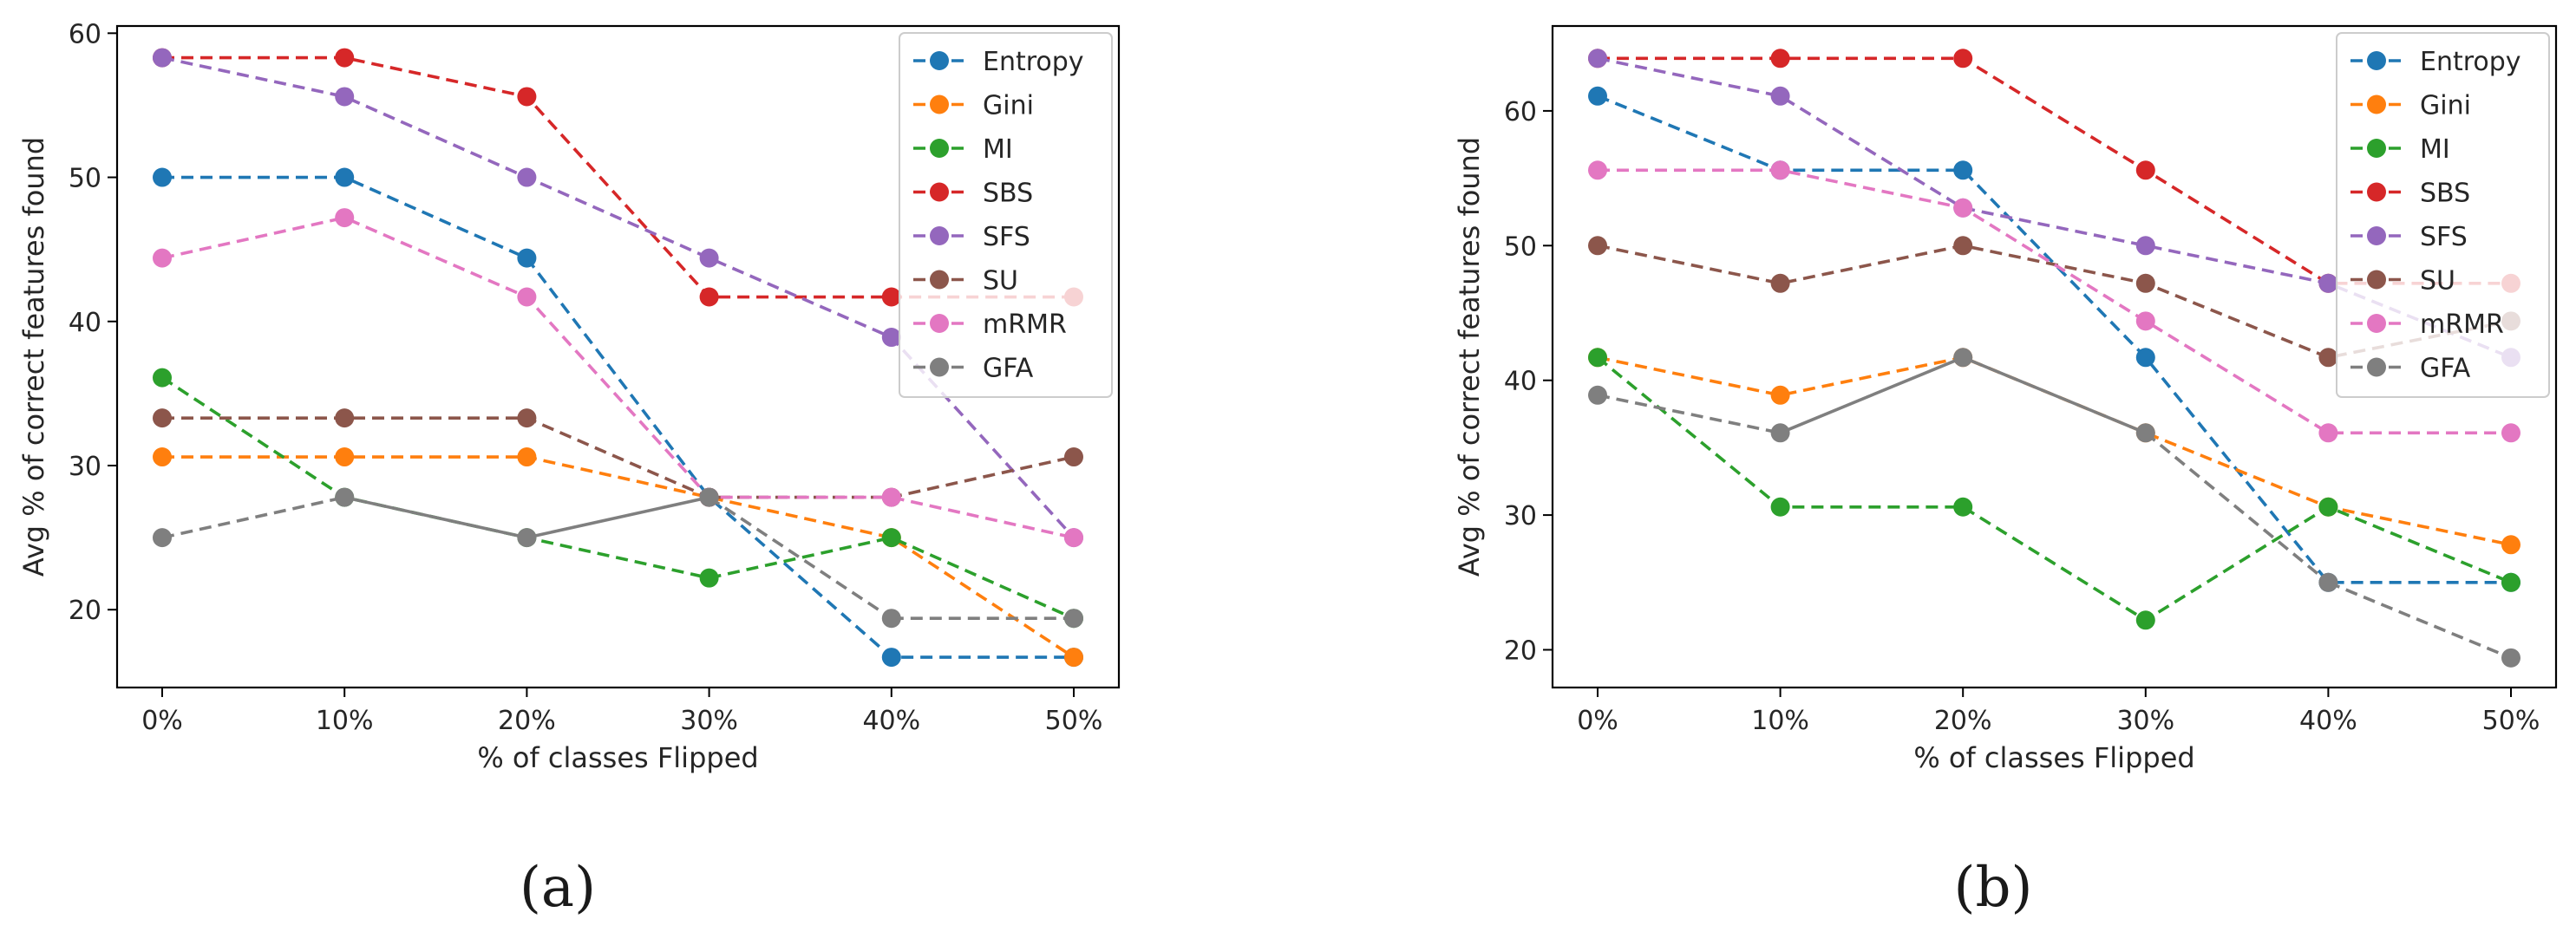  Describe the element at coordinates (1963, 721) in the screenshot. I see `x-tick-label: 20%` at that location.